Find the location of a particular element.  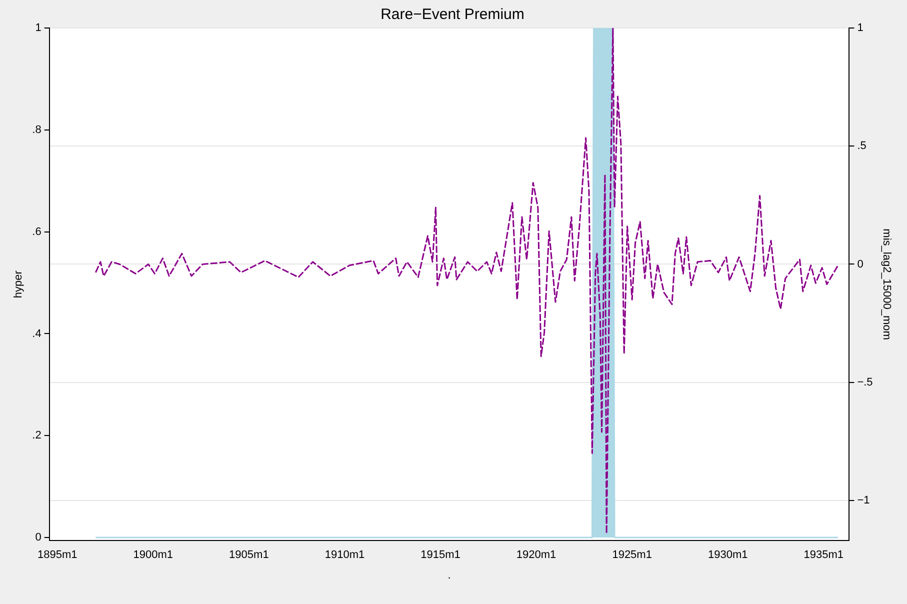

x-tick-label: 1900m1 is located at coordinates (153, 555).